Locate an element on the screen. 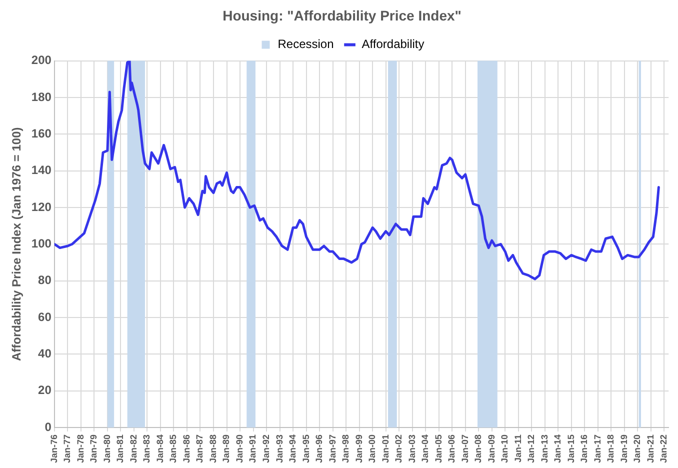  x-tick-label: Jan-90 is located at coordinates (239, 449).